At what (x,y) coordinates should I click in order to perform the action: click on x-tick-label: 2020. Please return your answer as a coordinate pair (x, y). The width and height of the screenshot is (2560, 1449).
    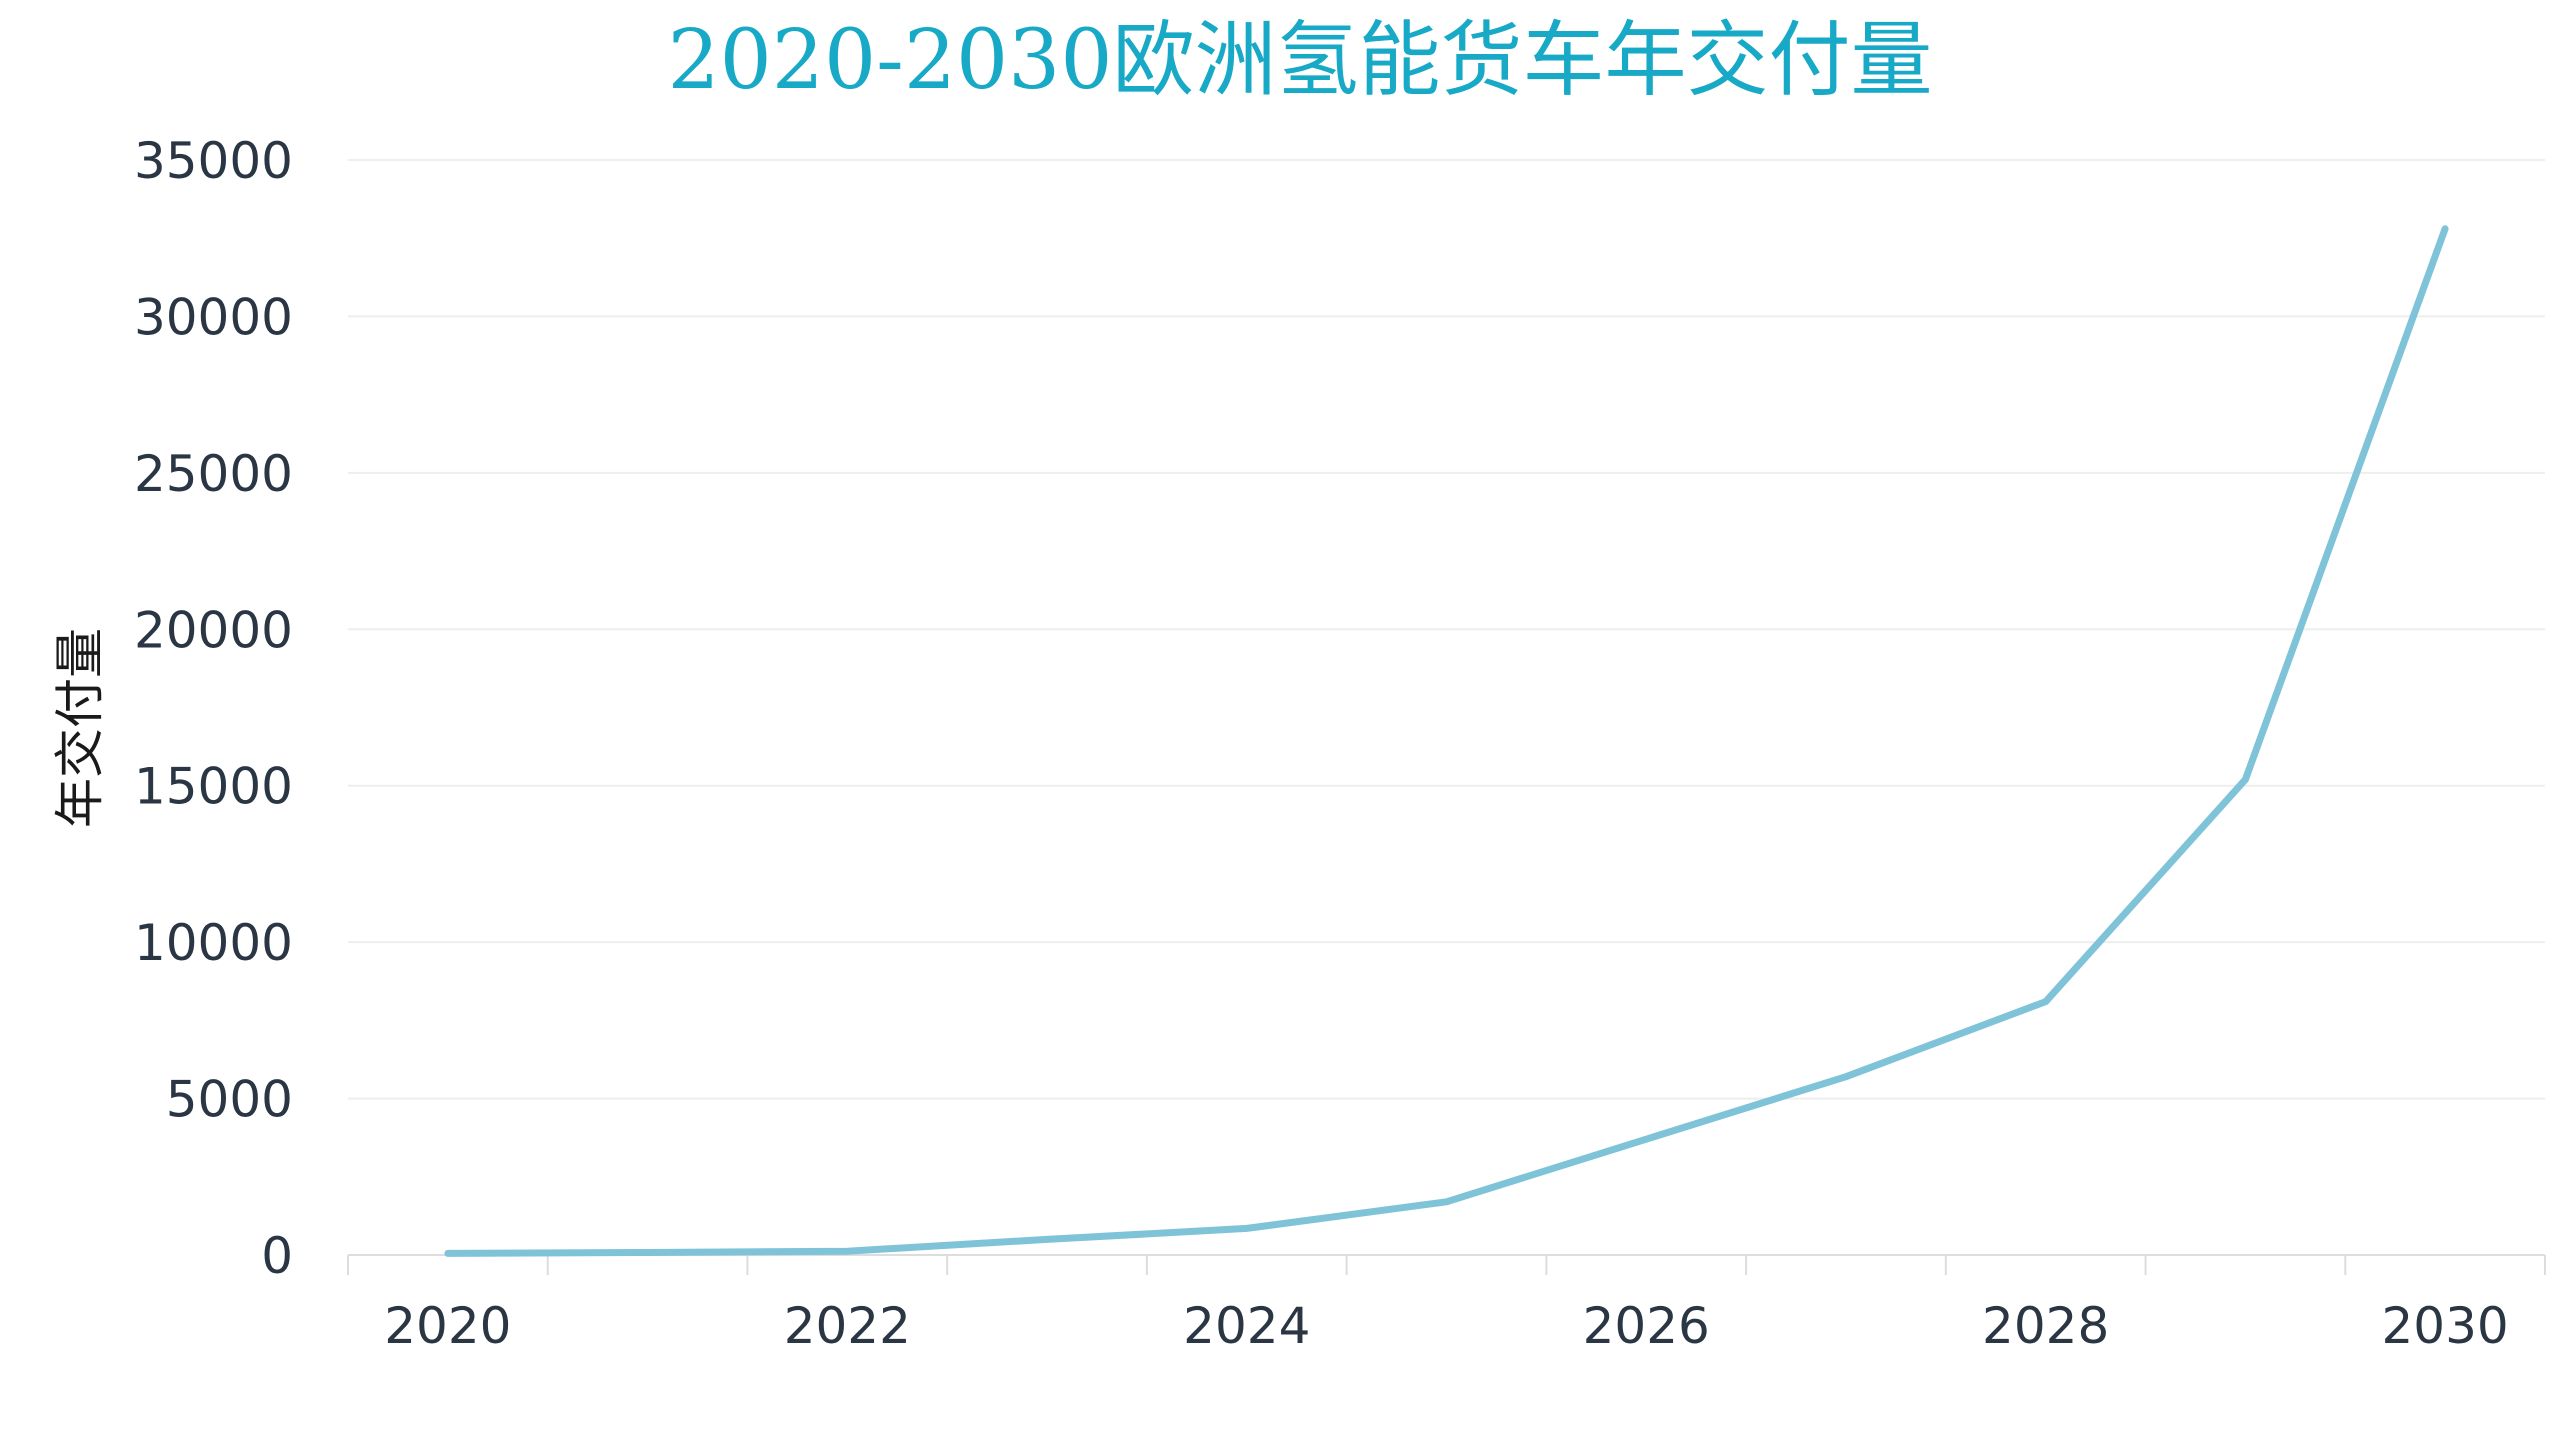
    Looking at the image, I should click on (447, 1326).